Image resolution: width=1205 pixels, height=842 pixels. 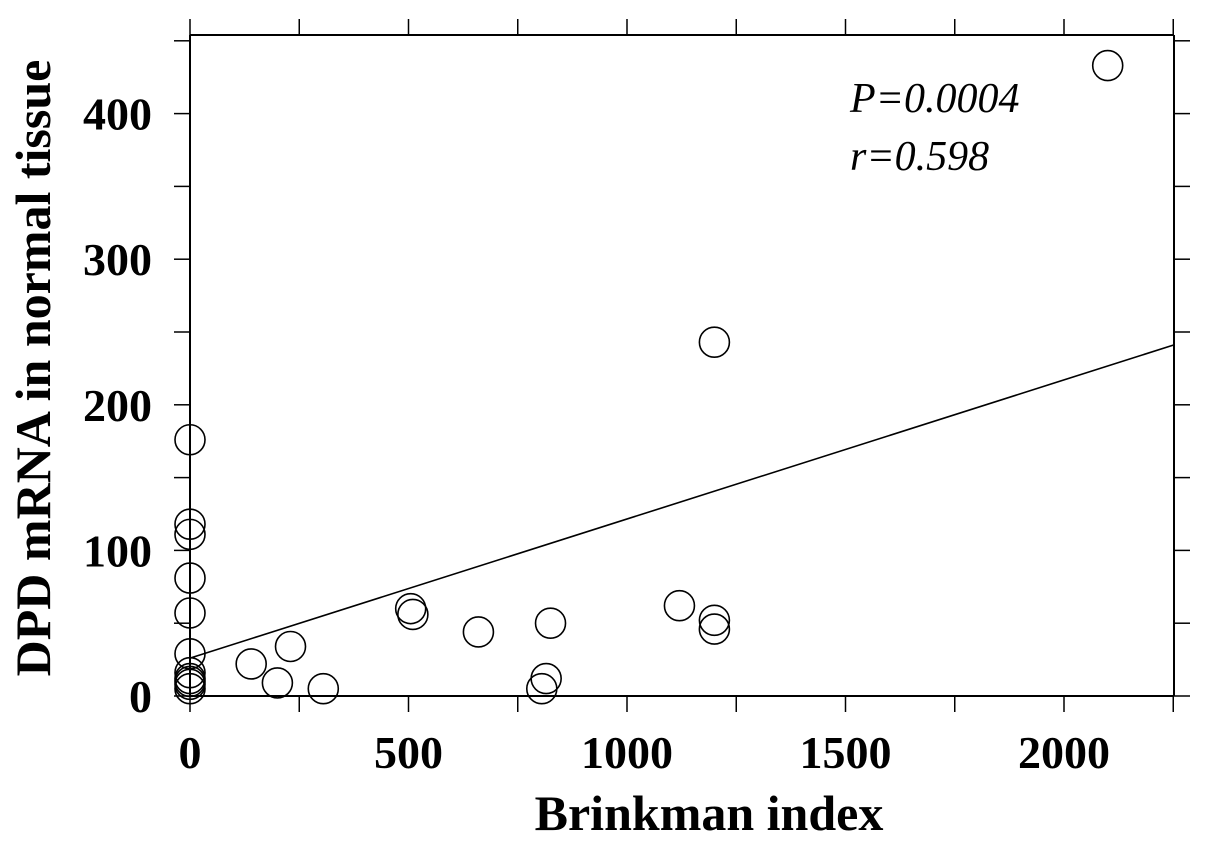 What do you see at coordinates (627, 752) in the screenshot?
I see `x-tick-label: 1000` at bounding box center [627, 752].